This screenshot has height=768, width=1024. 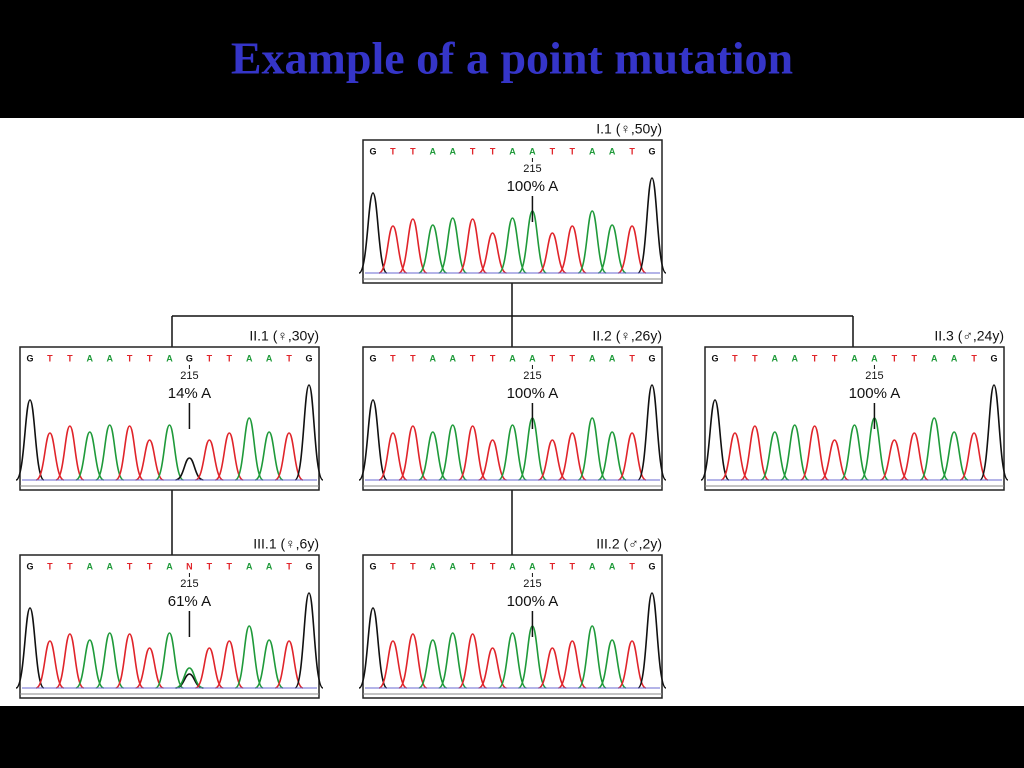 What do you see at coordinates (189, 566) in the screenshot?
I see `base-letter: N` at bounding box center [189, 566].